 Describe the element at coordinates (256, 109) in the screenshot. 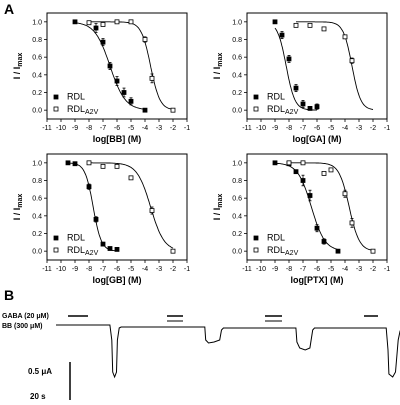

I see `legend-marker-rdl-a2v` at that location.